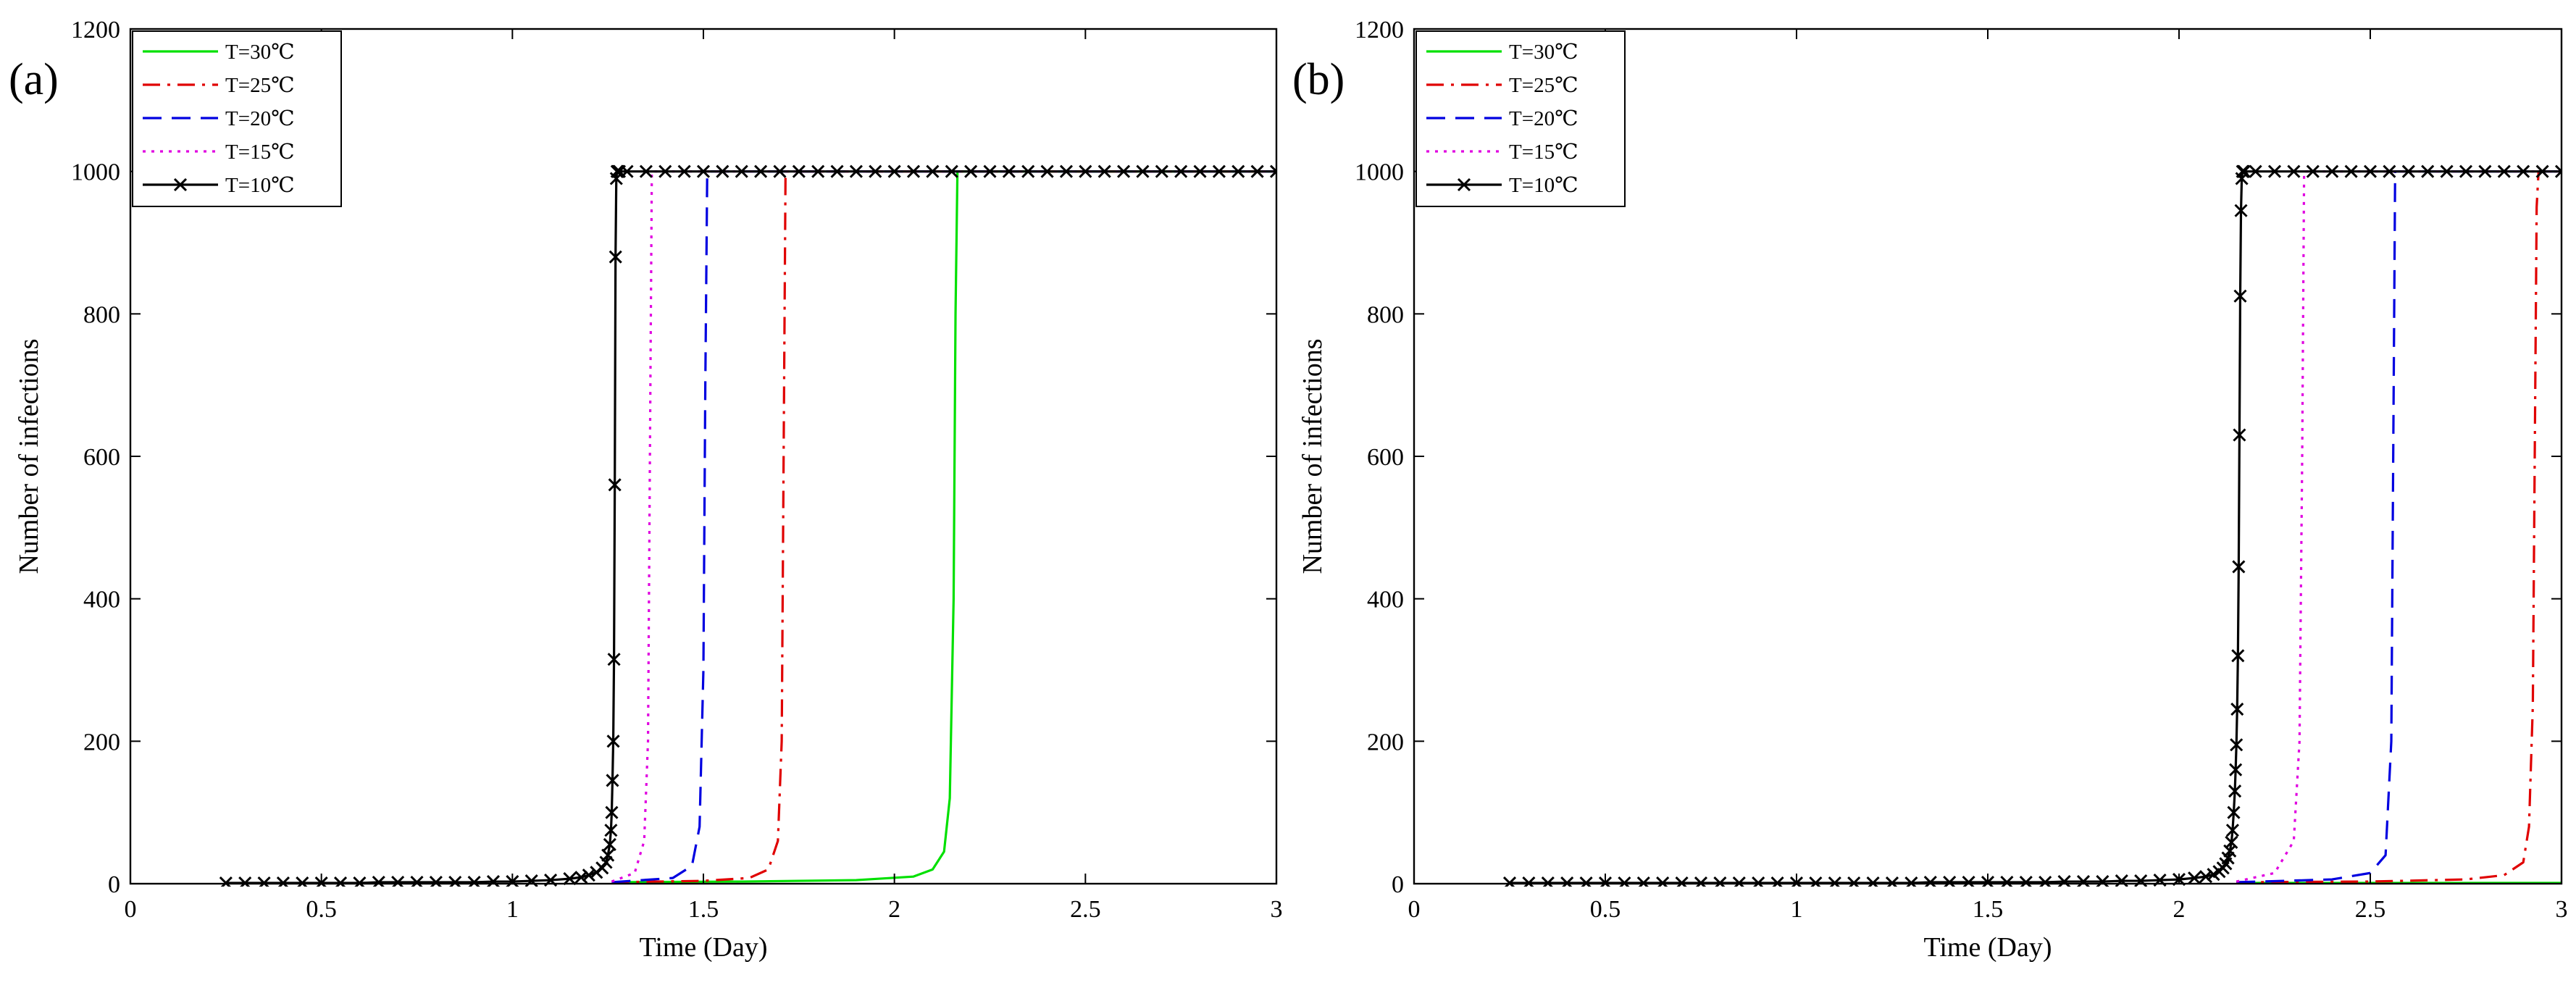  What do you see at coordinates (34, 79) in the screenshot?
I see `panel-label: (a)` at bounding box center [34, 79].